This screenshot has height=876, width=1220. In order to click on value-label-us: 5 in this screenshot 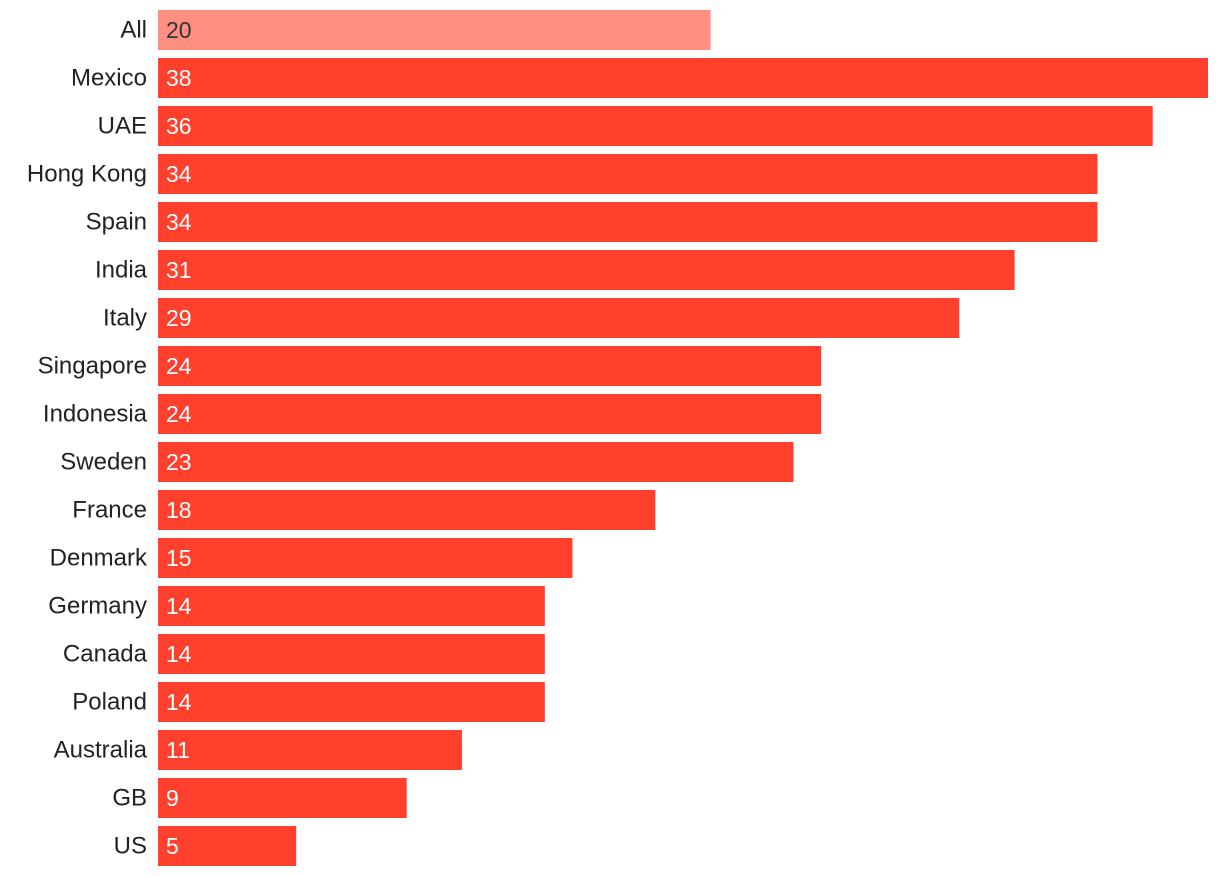, I will do `click(172, 846)`.